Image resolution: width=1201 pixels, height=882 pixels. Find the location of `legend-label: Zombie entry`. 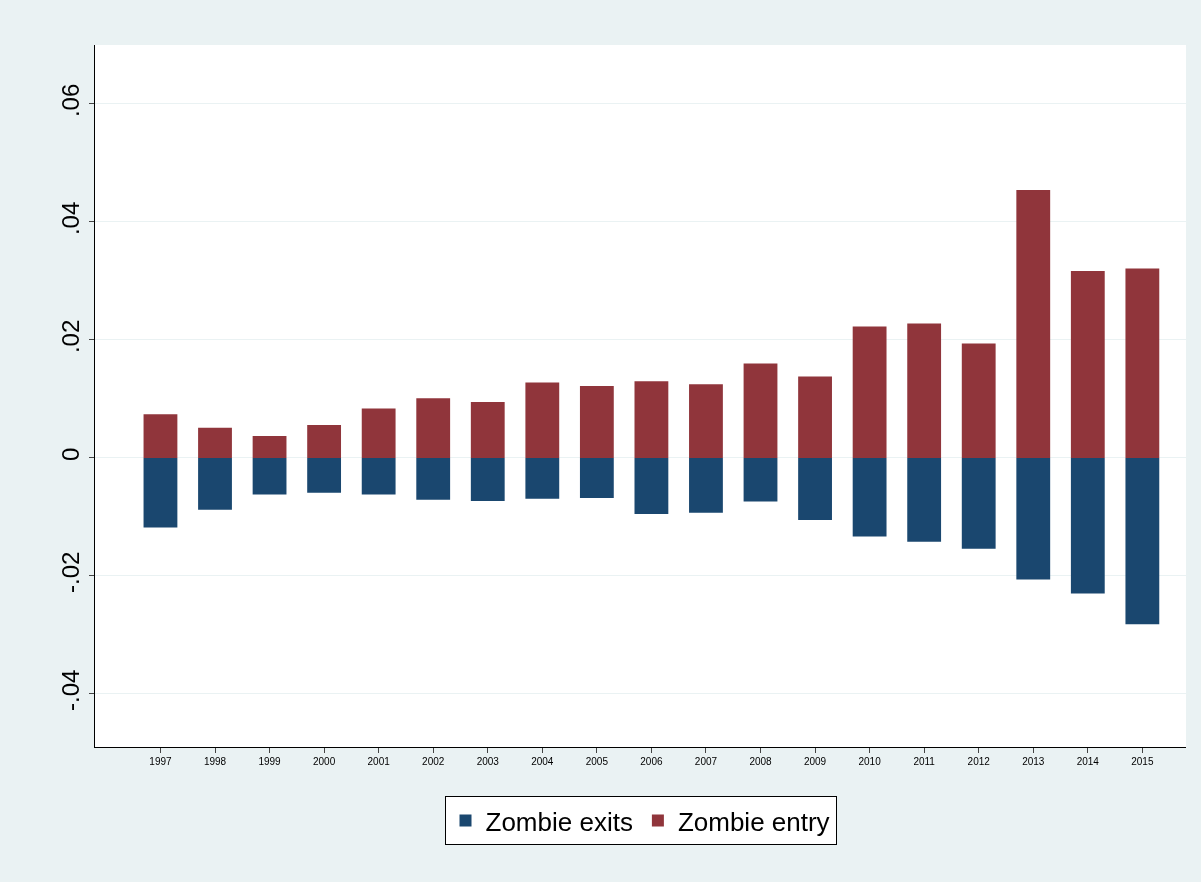

legend-label: Zombie entry is located at coordinates (753, 821).